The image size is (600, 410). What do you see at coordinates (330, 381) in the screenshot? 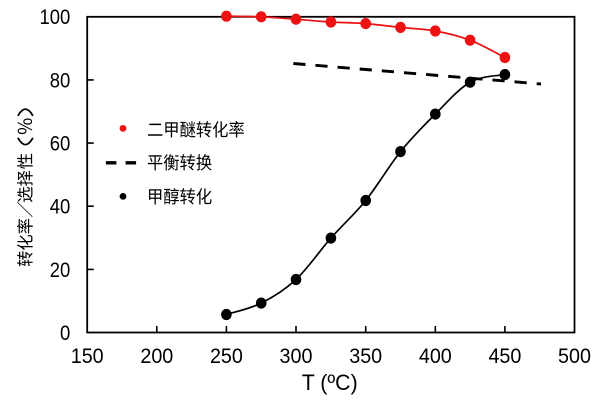
I see `svg-text: T (ºC)` at bounding box center [330, 381].